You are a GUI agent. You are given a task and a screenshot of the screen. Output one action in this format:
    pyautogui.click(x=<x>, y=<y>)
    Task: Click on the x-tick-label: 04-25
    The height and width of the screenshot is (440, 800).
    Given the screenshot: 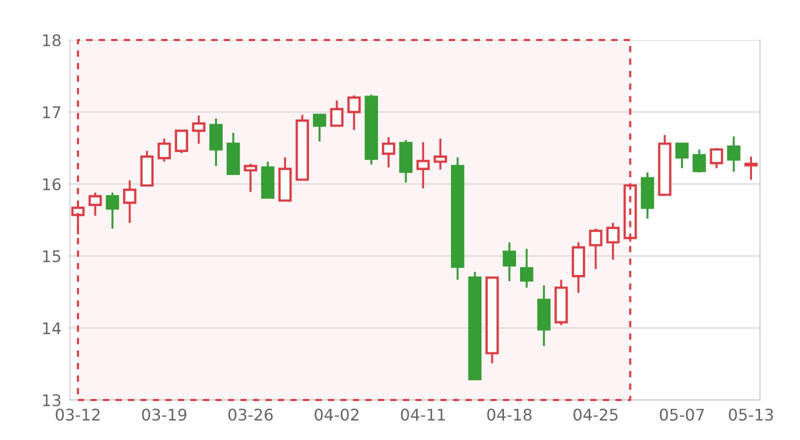 What is the action you would take?
    pyautogui.click(x=596, y=414)
    